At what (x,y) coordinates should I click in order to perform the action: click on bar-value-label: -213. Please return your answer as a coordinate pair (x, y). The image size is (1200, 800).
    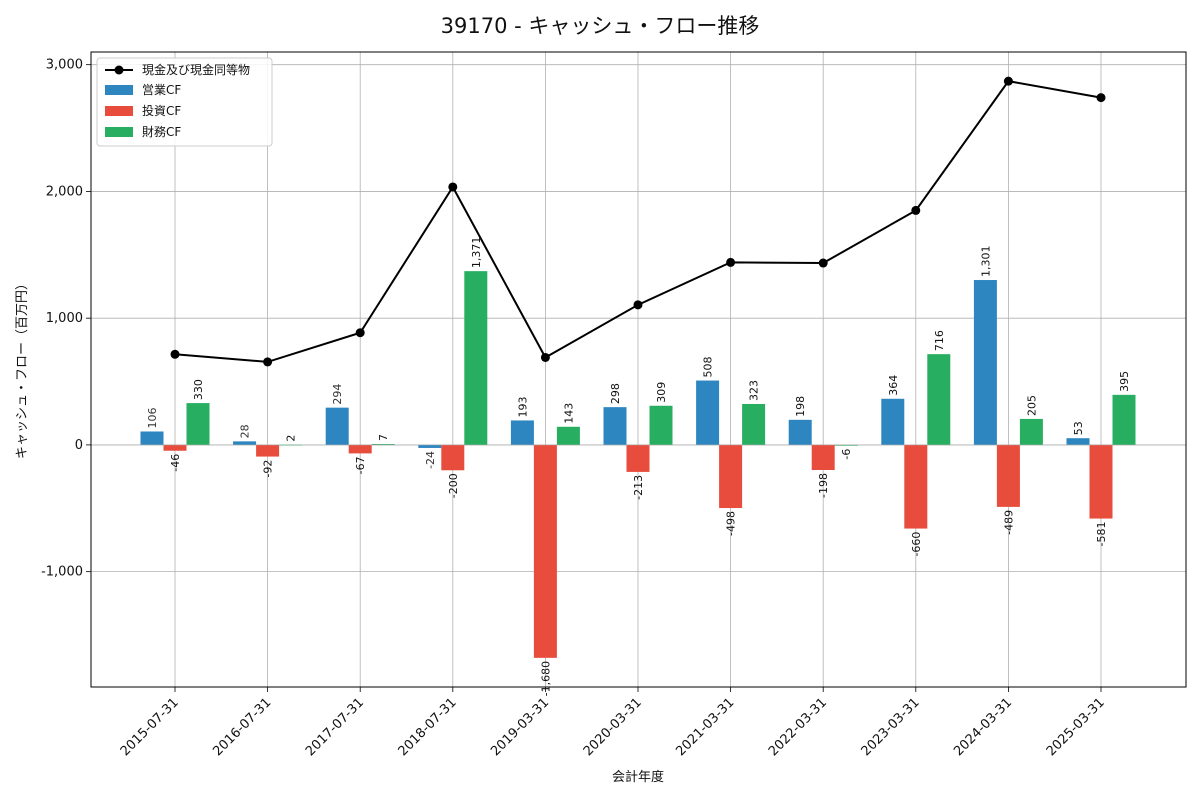
    Looking at the image, I should click on (638, 487).